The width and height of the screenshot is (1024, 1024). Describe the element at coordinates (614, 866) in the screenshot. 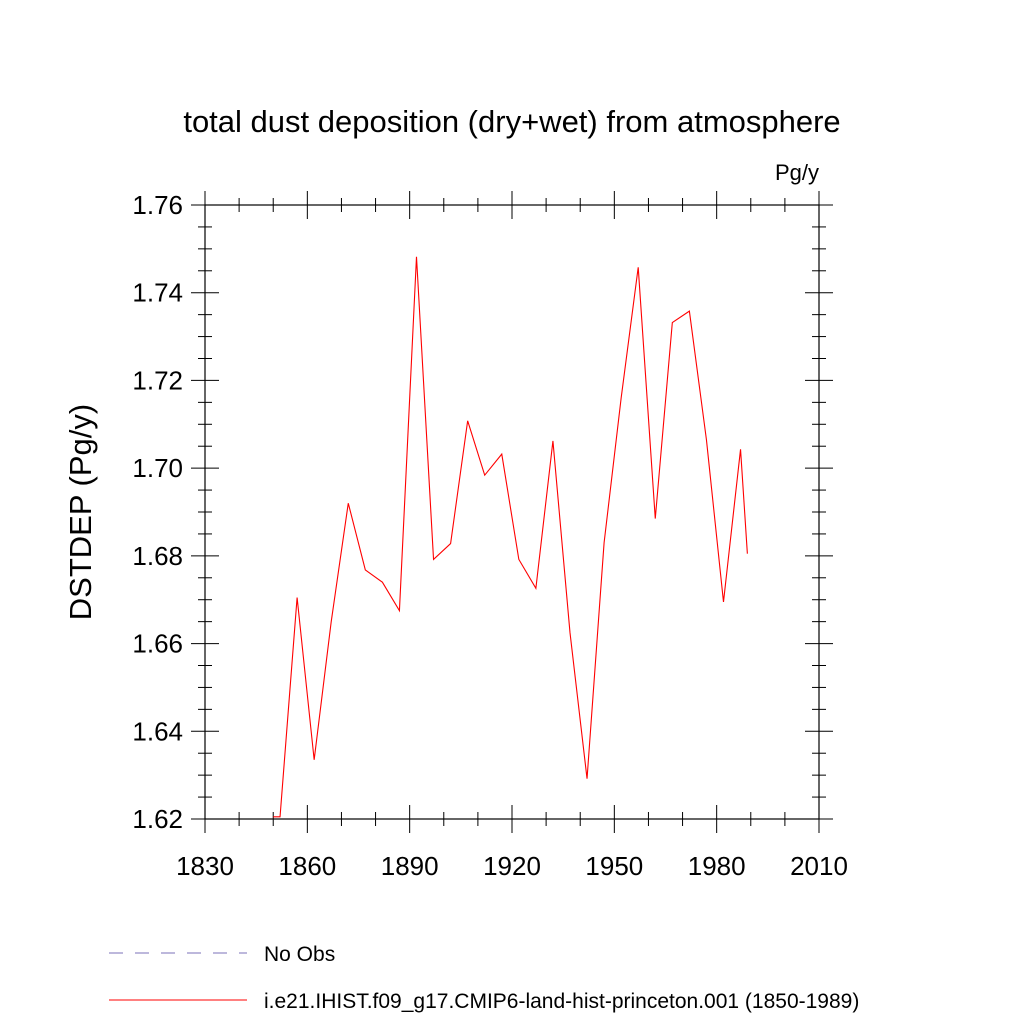

I see `x-tick-label: 1950` at that location.